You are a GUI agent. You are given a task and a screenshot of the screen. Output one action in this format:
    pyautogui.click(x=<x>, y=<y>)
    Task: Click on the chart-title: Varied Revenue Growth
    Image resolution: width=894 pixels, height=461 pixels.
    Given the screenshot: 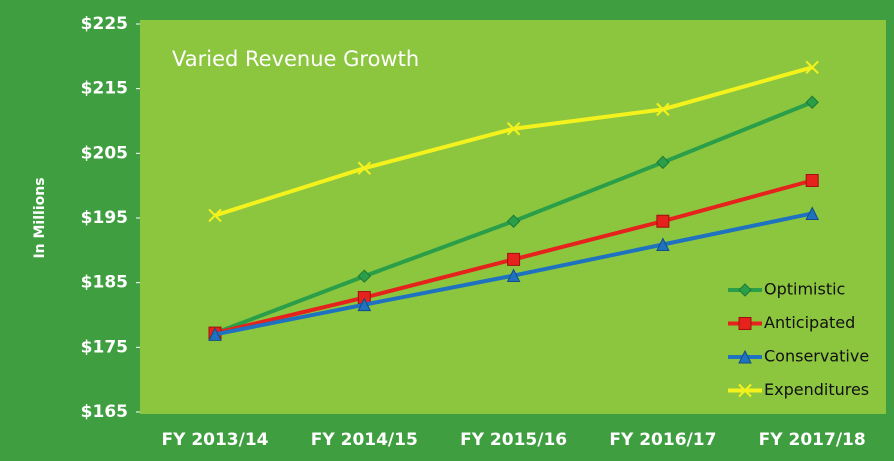 What is the action you would take?
    pyautogui.click(x=295, y=59)
    